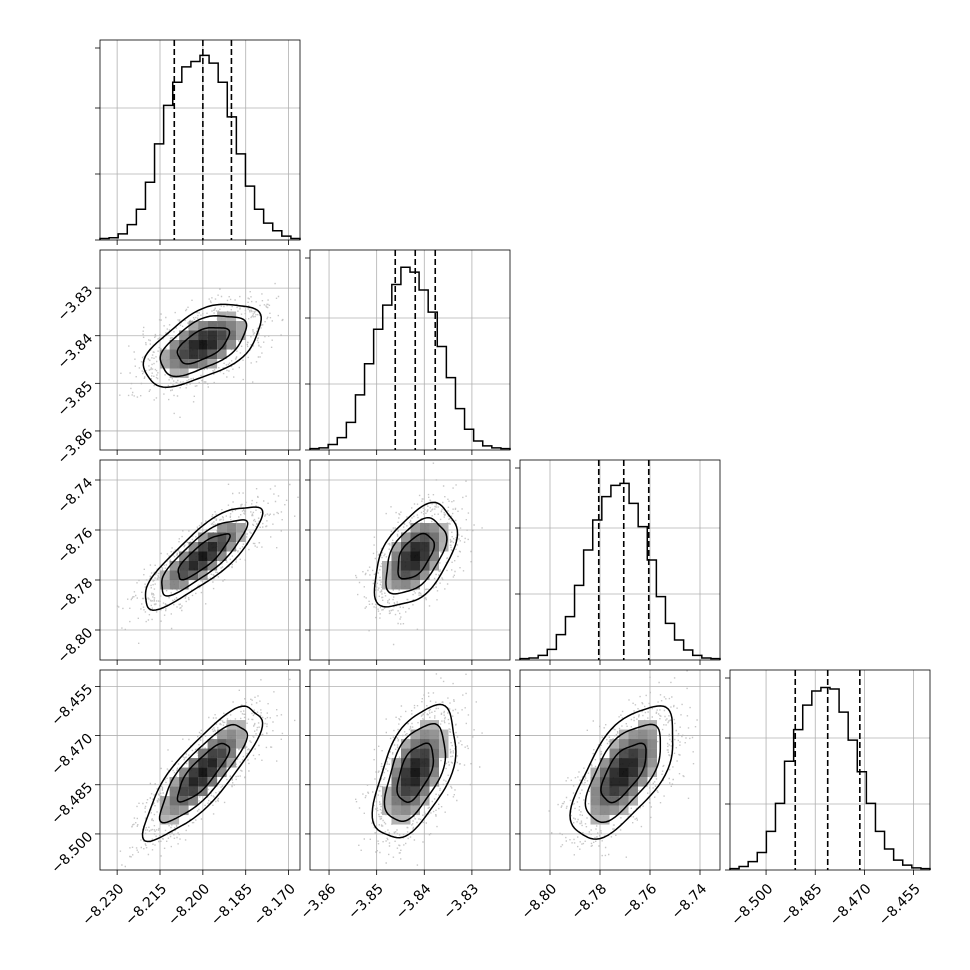 Image resolution: width=970 pixels, height=970 pixels. Describe the element at coordinates (76, 399) in the screenshot. I see `y-tick-label: −3.85` at that location.